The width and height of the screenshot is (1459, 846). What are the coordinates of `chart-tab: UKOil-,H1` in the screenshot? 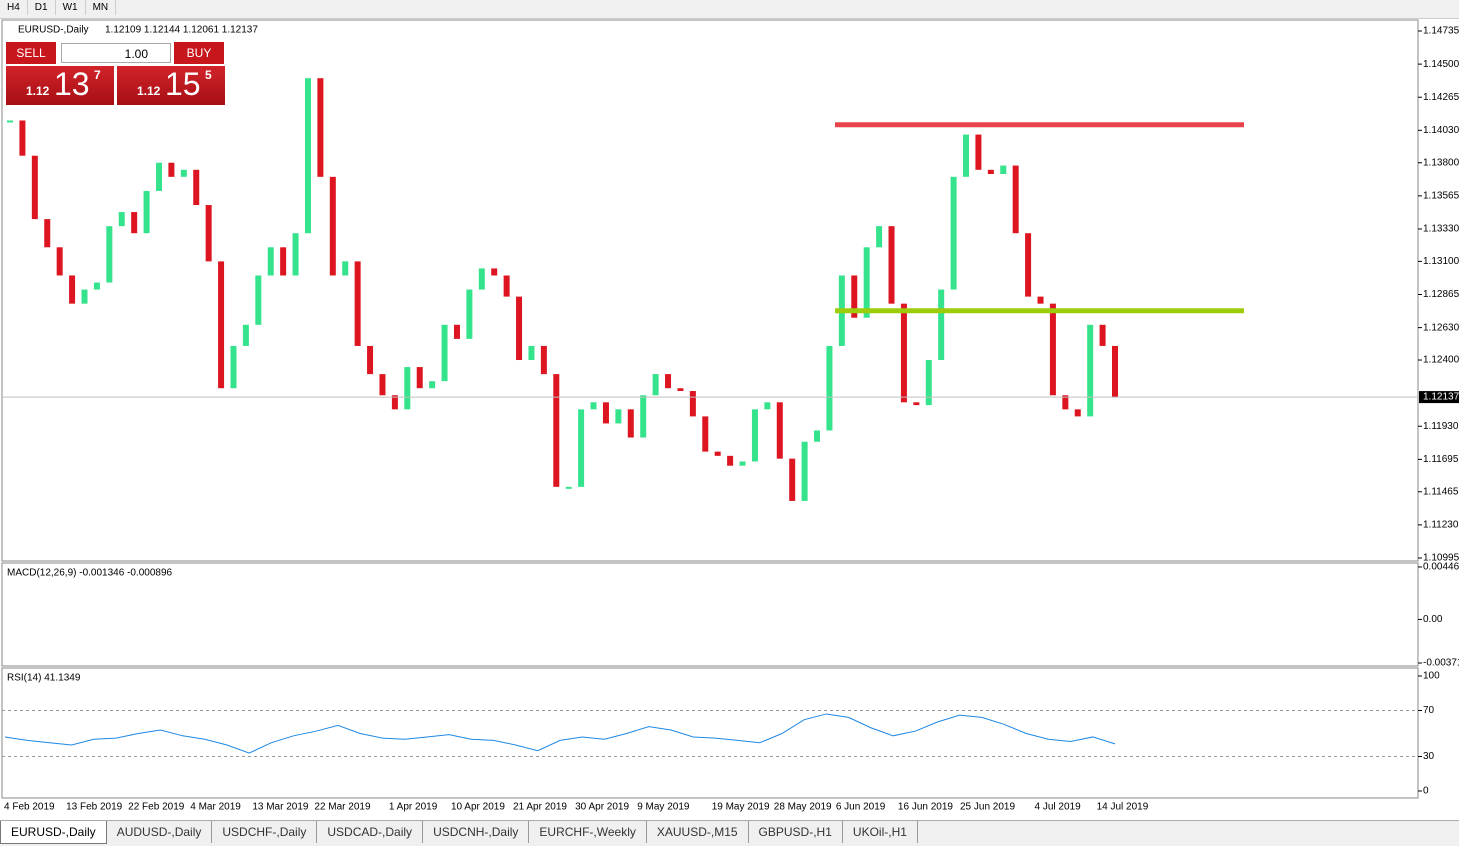 It's located at (880, 832).